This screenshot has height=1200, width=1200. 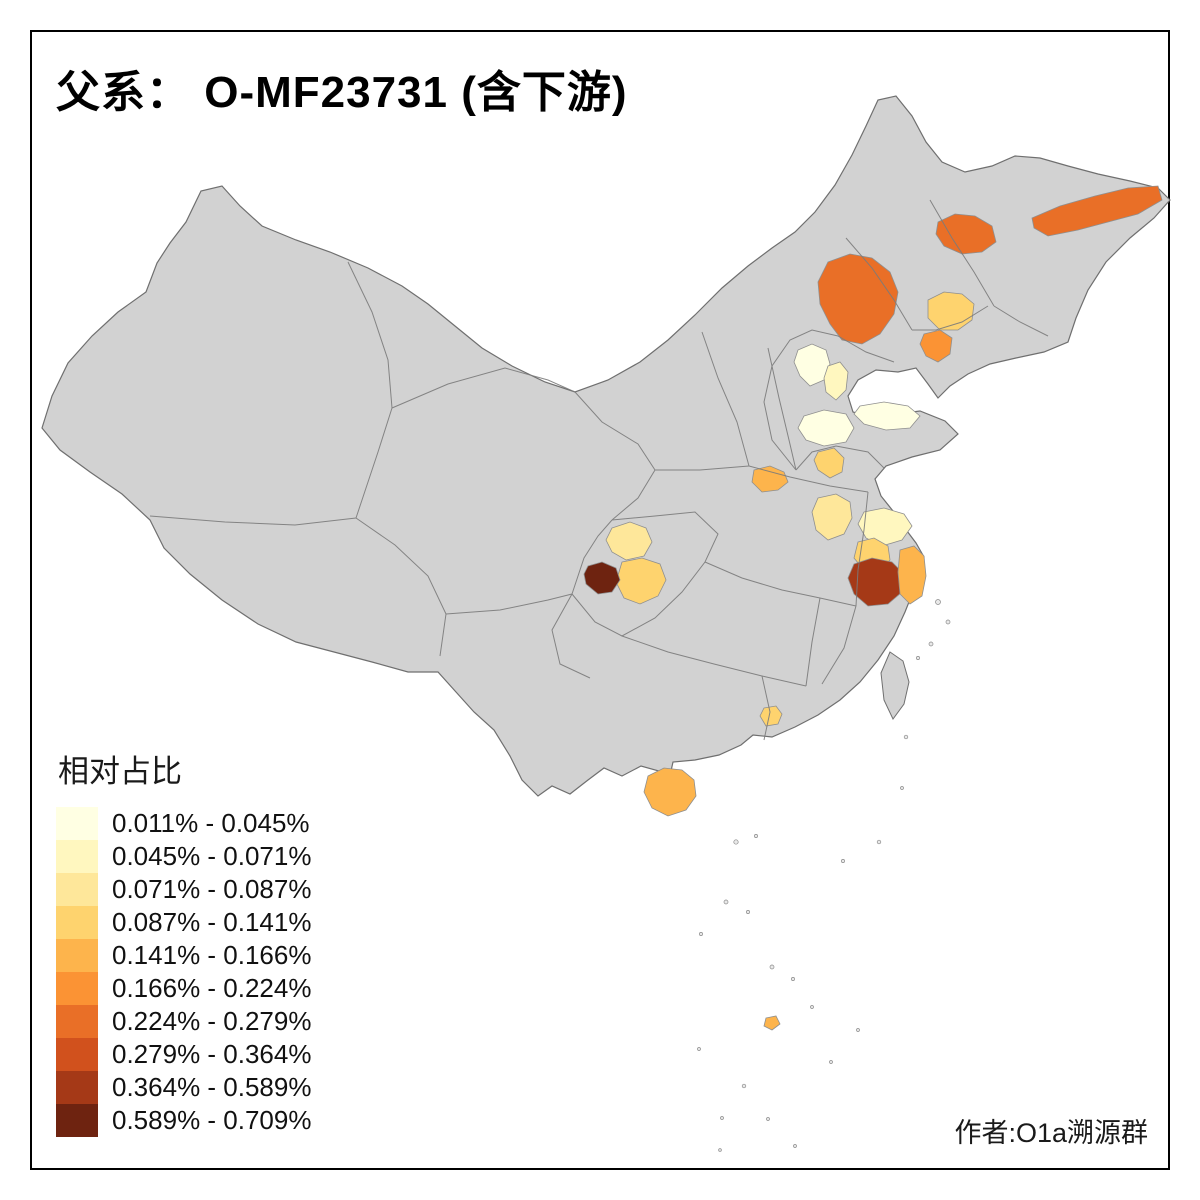 What do you see at coordinates (824, 875) in the screenshot?
I see `small-islands` at bounding box center [824, 875].